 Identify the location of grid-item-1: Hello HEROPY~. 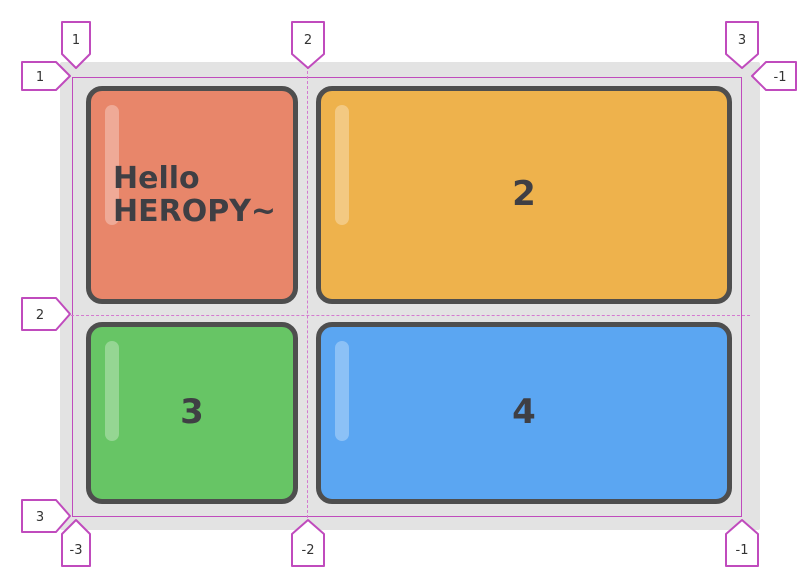
(192, 195).